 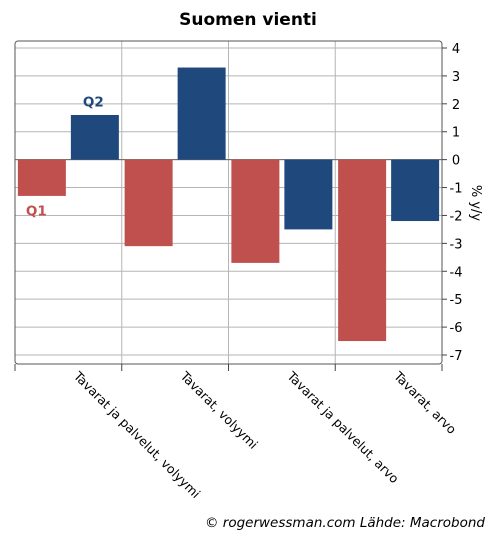 What do you see at coordinates (93, 103) in the screenshot?
I see `series-label-q2: Q2` at bounding box center [93, 103].